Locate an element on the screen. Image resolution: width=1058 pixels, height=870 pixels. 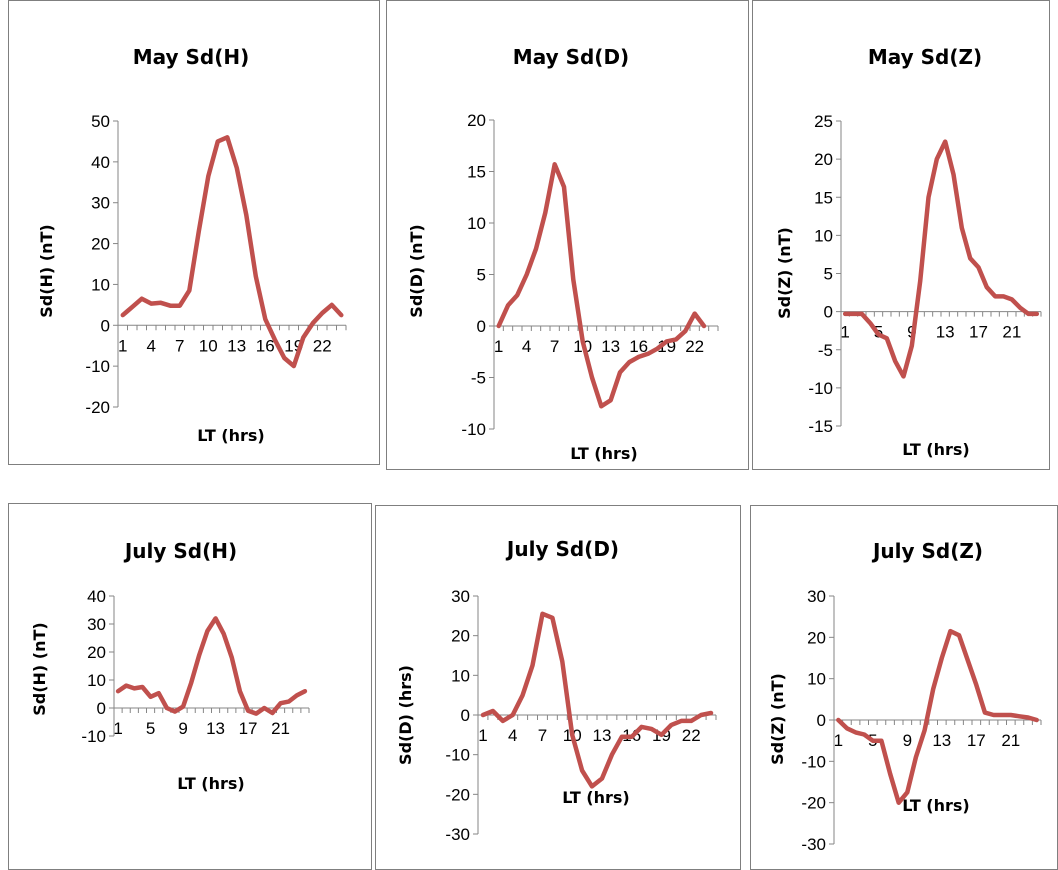
x-tick-label: 5 is located at coordinates (150, 728).